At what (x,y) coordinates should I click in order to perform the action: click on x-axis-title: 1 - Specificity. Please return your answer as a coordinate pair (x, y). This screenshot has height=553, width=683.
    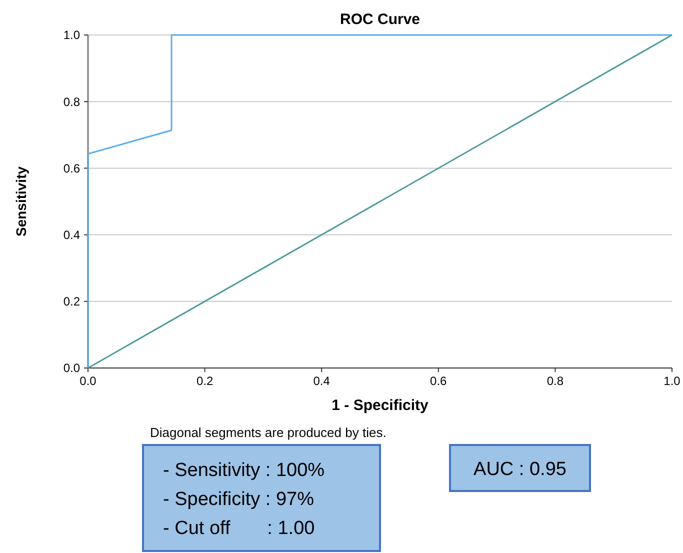
    Looking at the image, I should click on (381, 405).